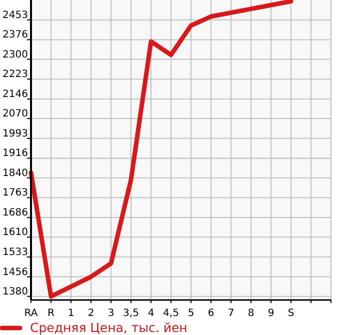 The width and height of the screenshot is (345, 335). I want to click on y-tick-label: 1533, so click(15, 252).